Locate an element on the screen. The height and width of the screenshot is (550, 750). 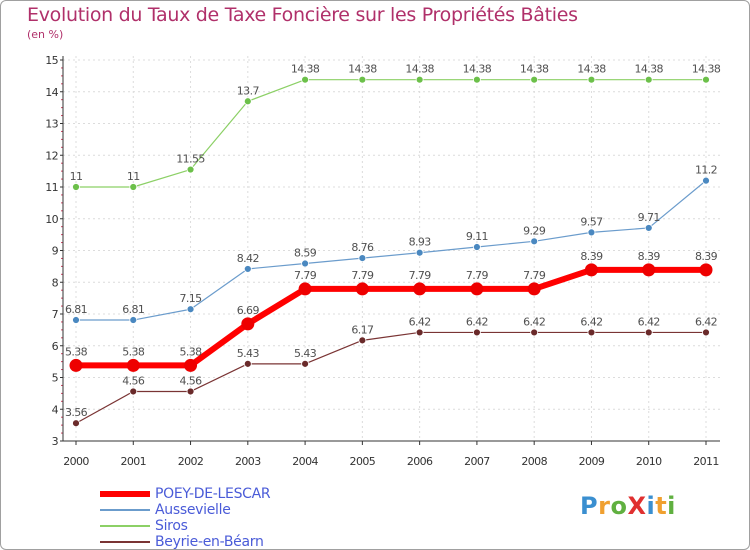
data-label-aussevielle: 9.71 is located at coordinates (649, 217).